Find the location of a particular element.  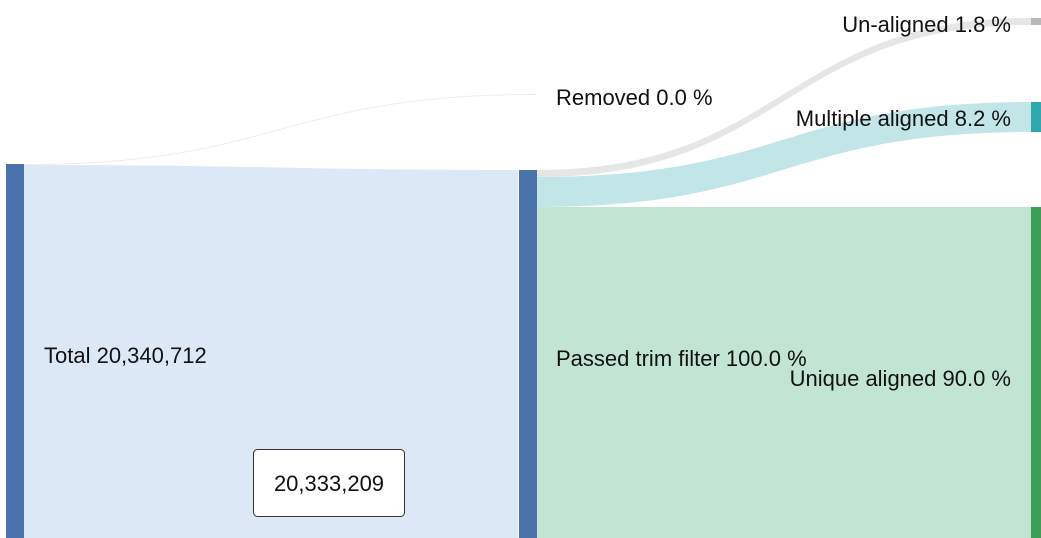

label-removed: Removed 0.0 % is located at coordinates (634, 97).